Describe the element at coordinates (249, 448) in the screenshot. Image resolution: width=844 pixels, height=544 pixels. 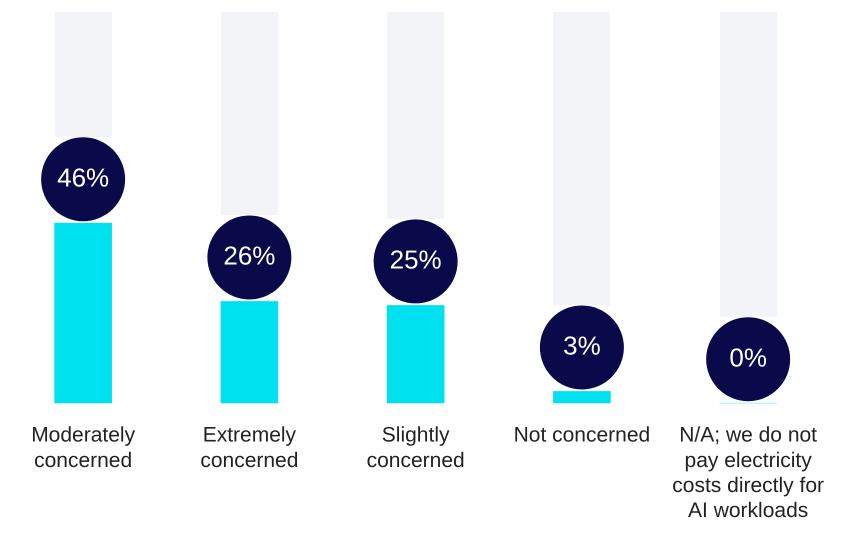
I see `x-tick-label: Extremely concerned` at that location.